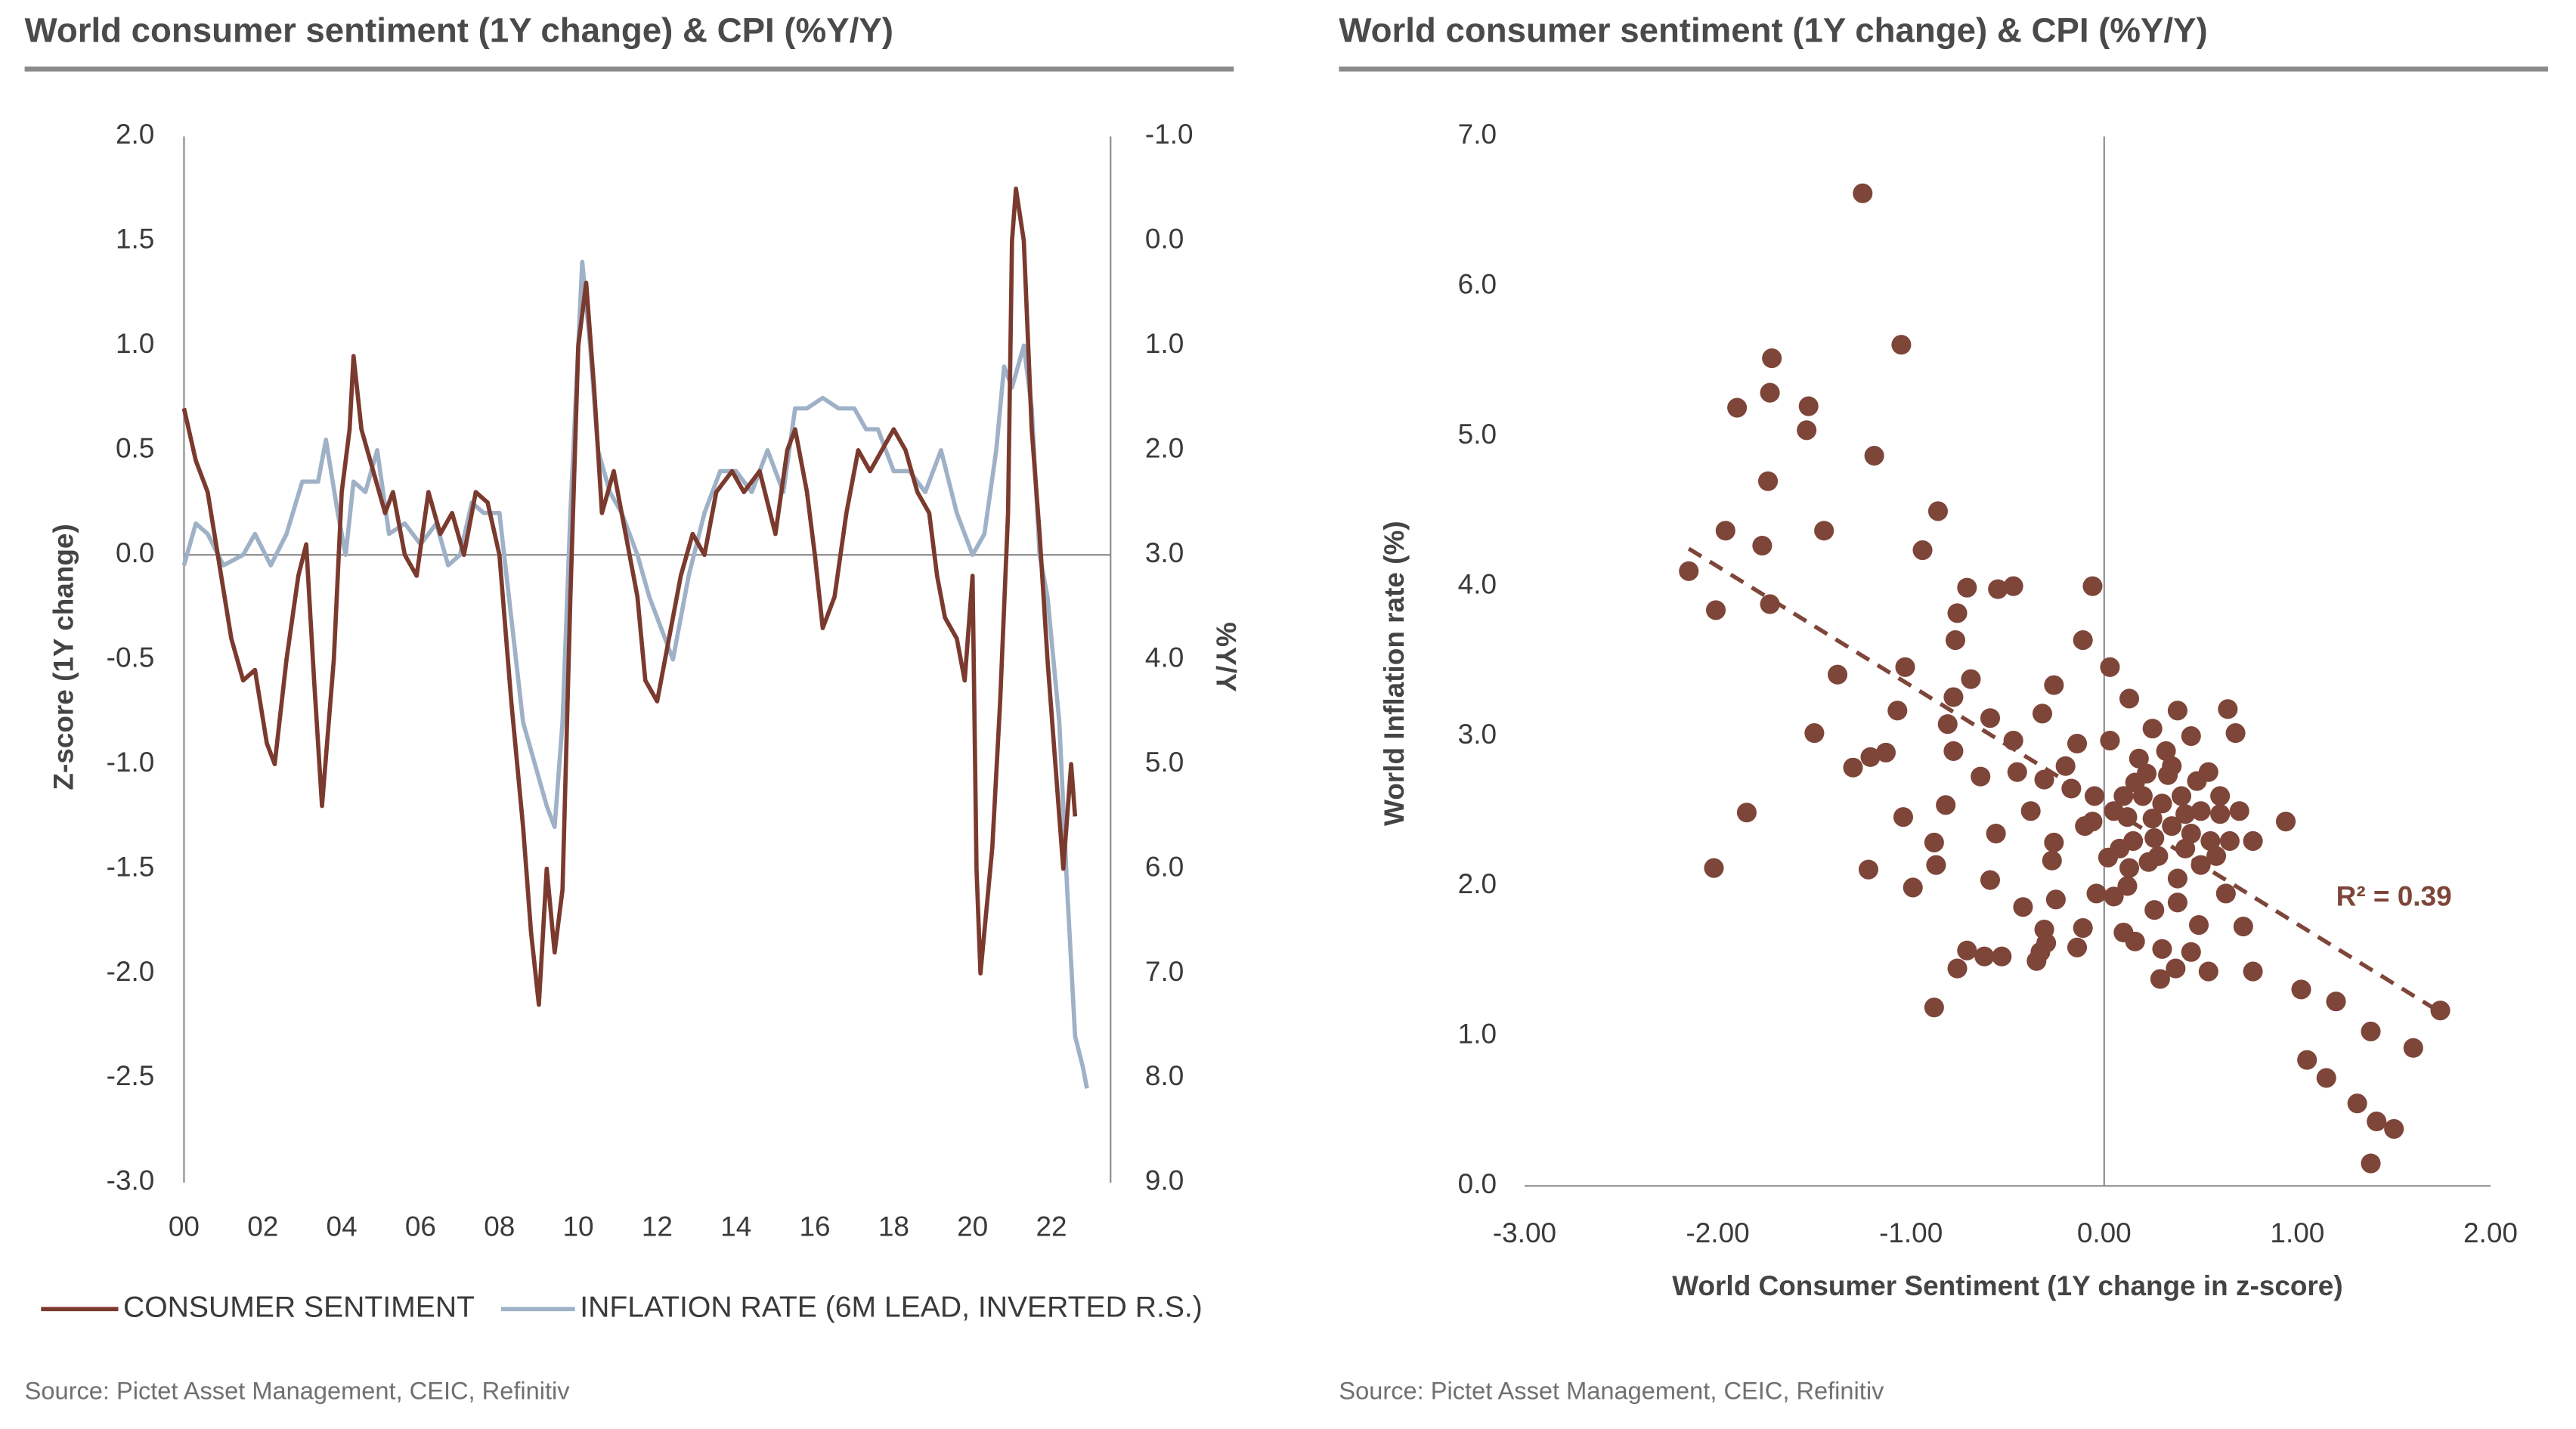 Image resolution: width=2576 pixels, height=1429 pixels. What do you see at coordinates (135, 448) in the screenshot?
I see `y-tick-label: 0.5` at bounding box center [135, 448].